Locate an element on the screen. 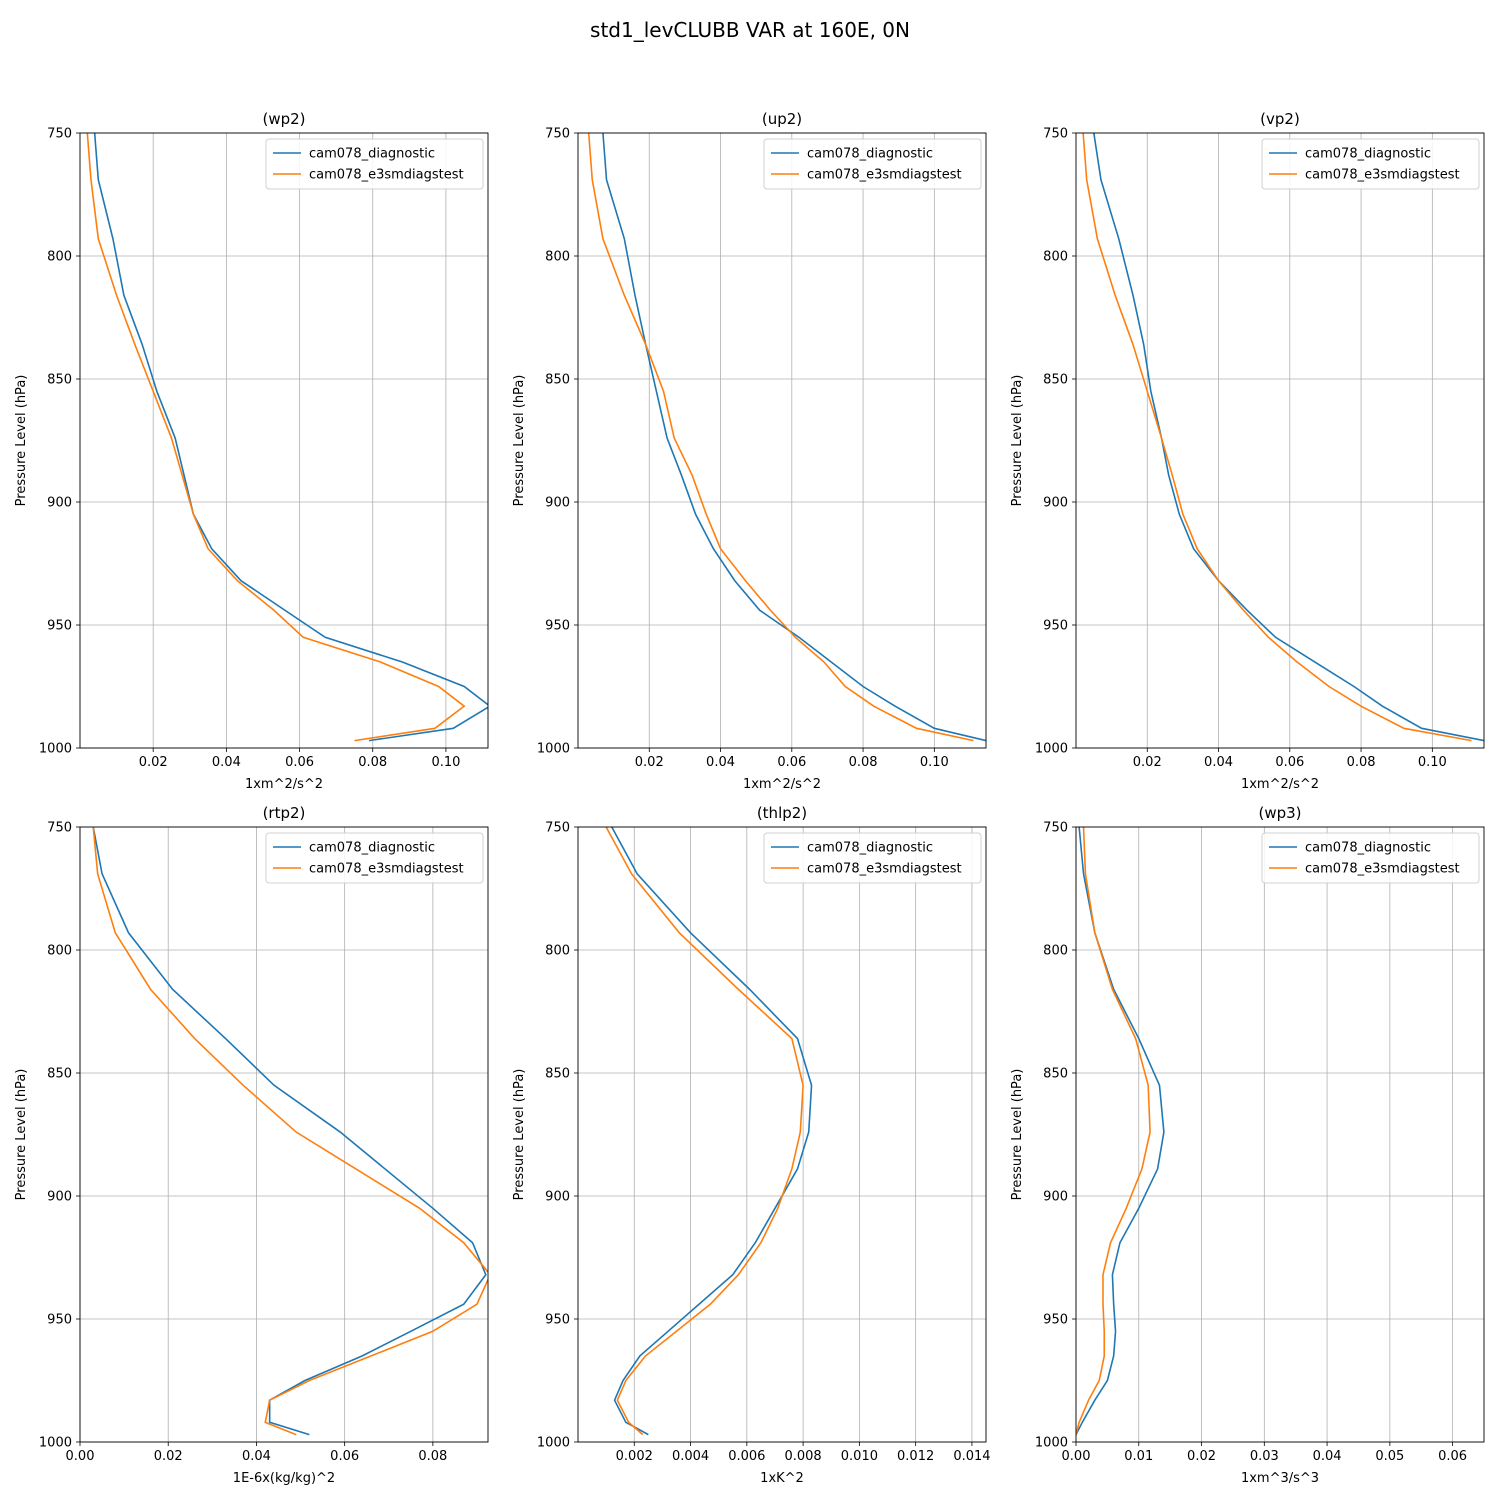 This screenshot has height=1500, width=1500. x-axis-label: 1xm^3/s^3 is located at coordinates (1280, 1478).